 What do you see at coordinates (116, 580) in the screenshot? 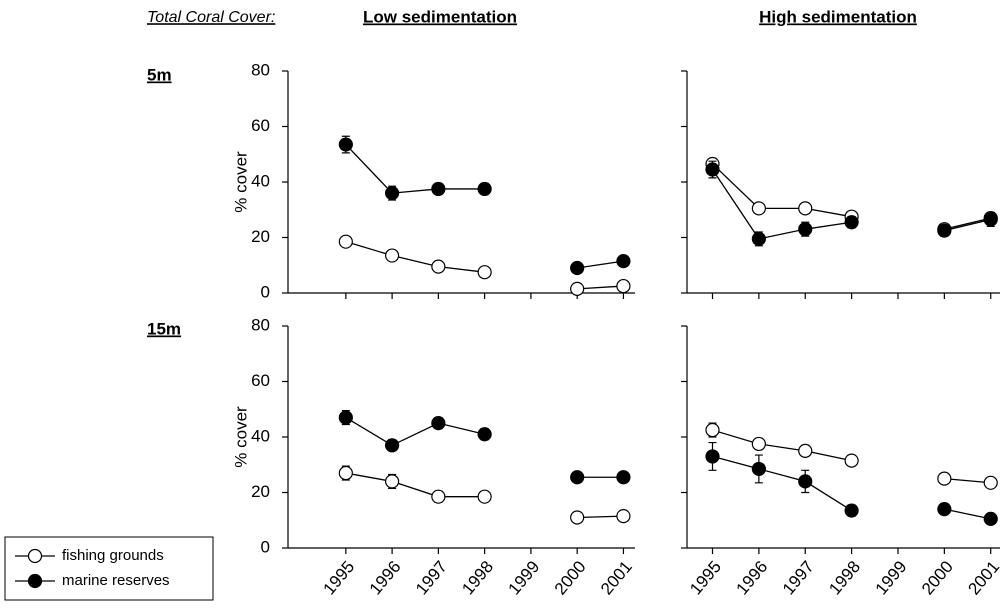
I see `legend-label: marine reserves` at bounding box center [116, 580].